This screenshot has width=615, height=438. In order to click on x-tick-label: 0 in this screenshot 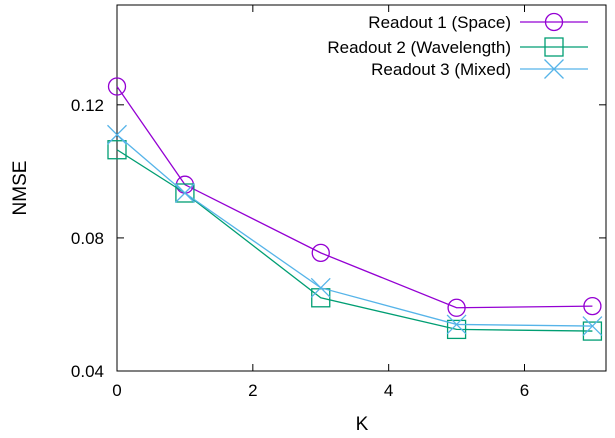, I will do `click(116, 390)`.